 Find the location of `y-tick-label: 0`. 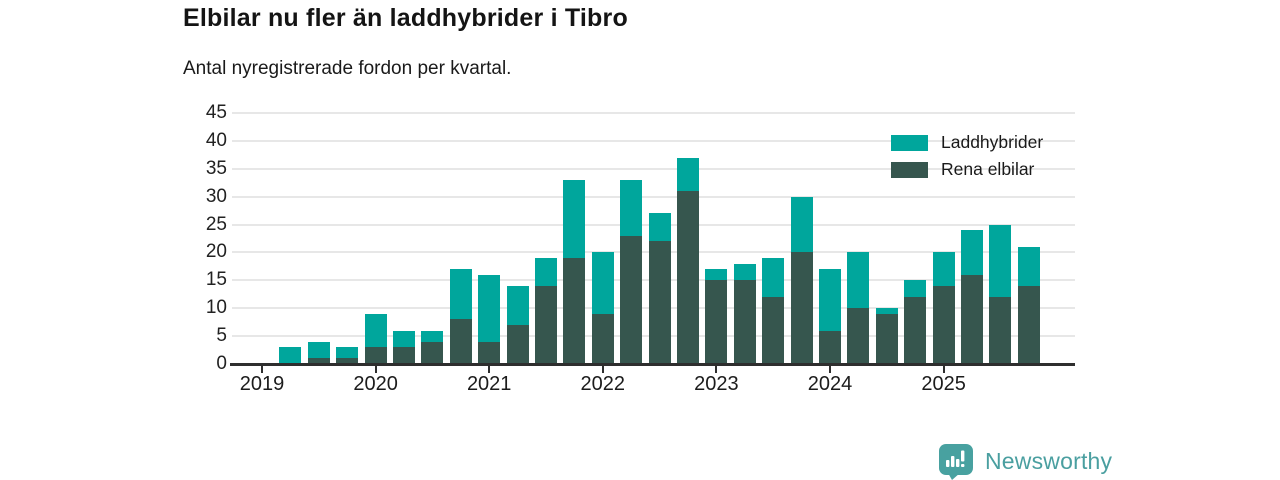

y-tick-label: 0 is located at coordinates (221, 363).